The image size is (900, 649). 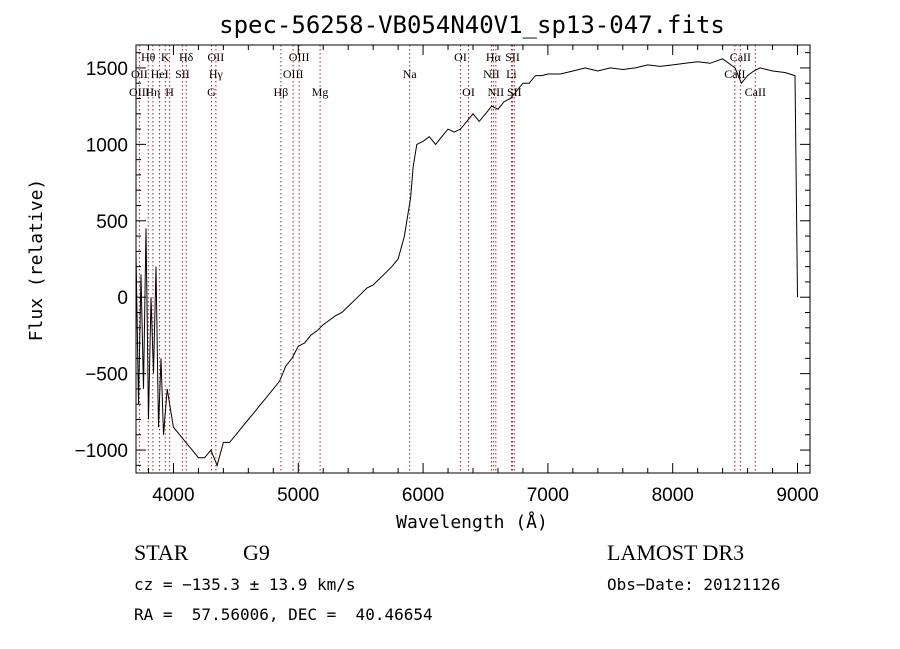 What do you see at coordinates (298, 495) in the screenshot?
I see `x-tick-label: 5000` at bounding box center [298, 495].